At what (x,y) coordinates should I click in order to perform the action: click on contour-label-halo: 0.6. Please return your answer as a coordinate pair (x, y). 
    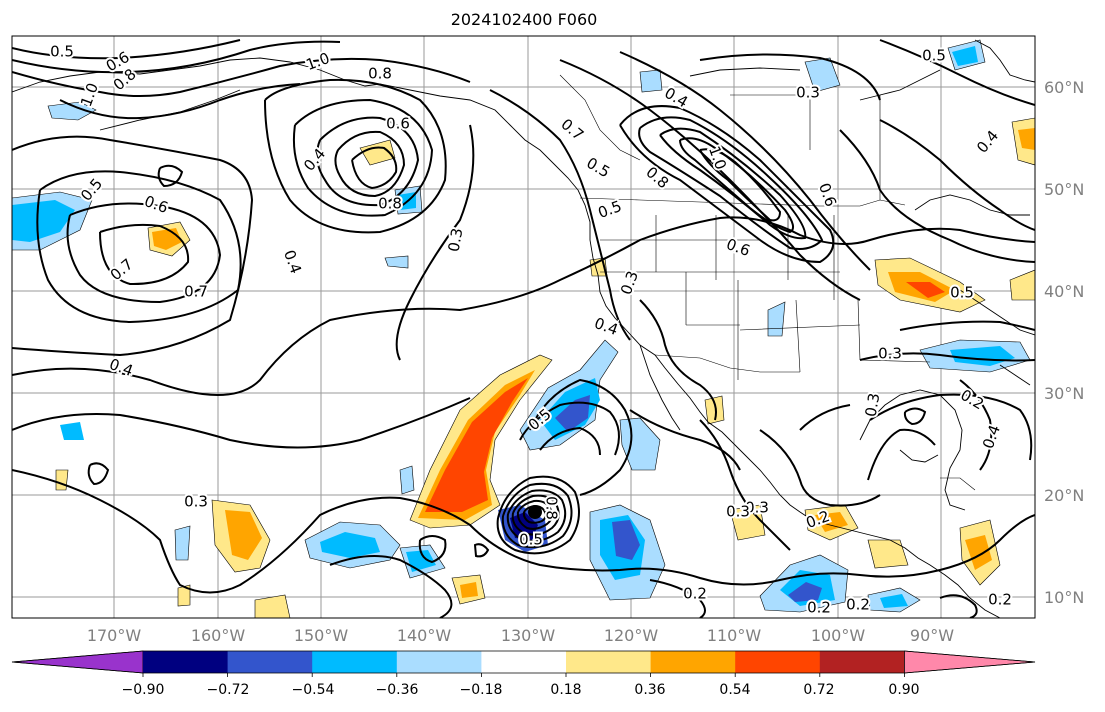
    Looking at the image, I should click on (398, 124).